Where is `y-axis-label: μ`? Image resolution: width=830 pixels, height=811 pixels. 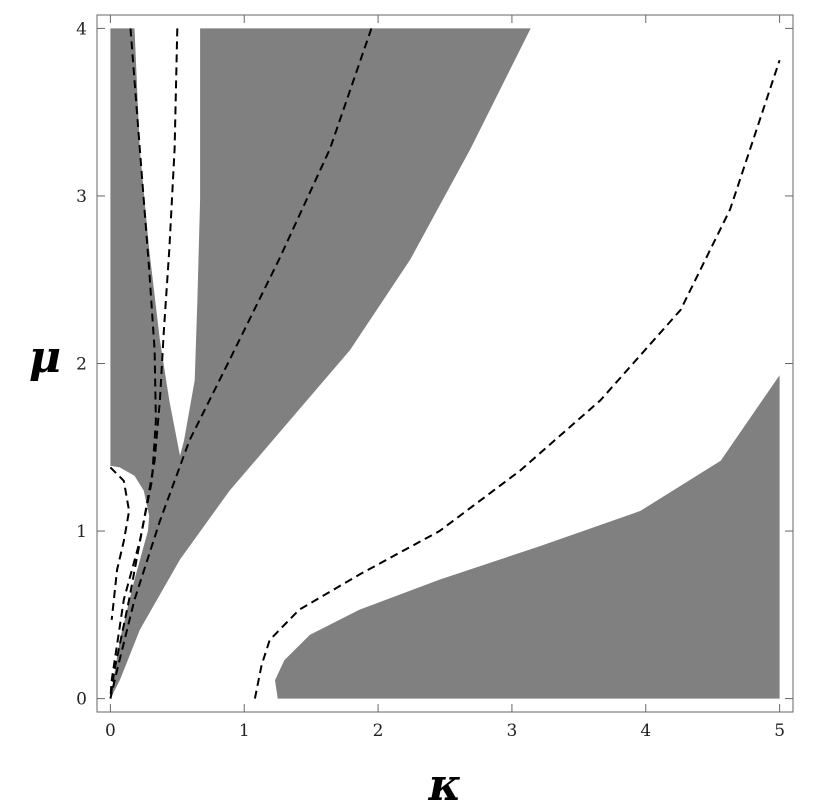 y-axis-label: μ is located at coordinates (45, 357).